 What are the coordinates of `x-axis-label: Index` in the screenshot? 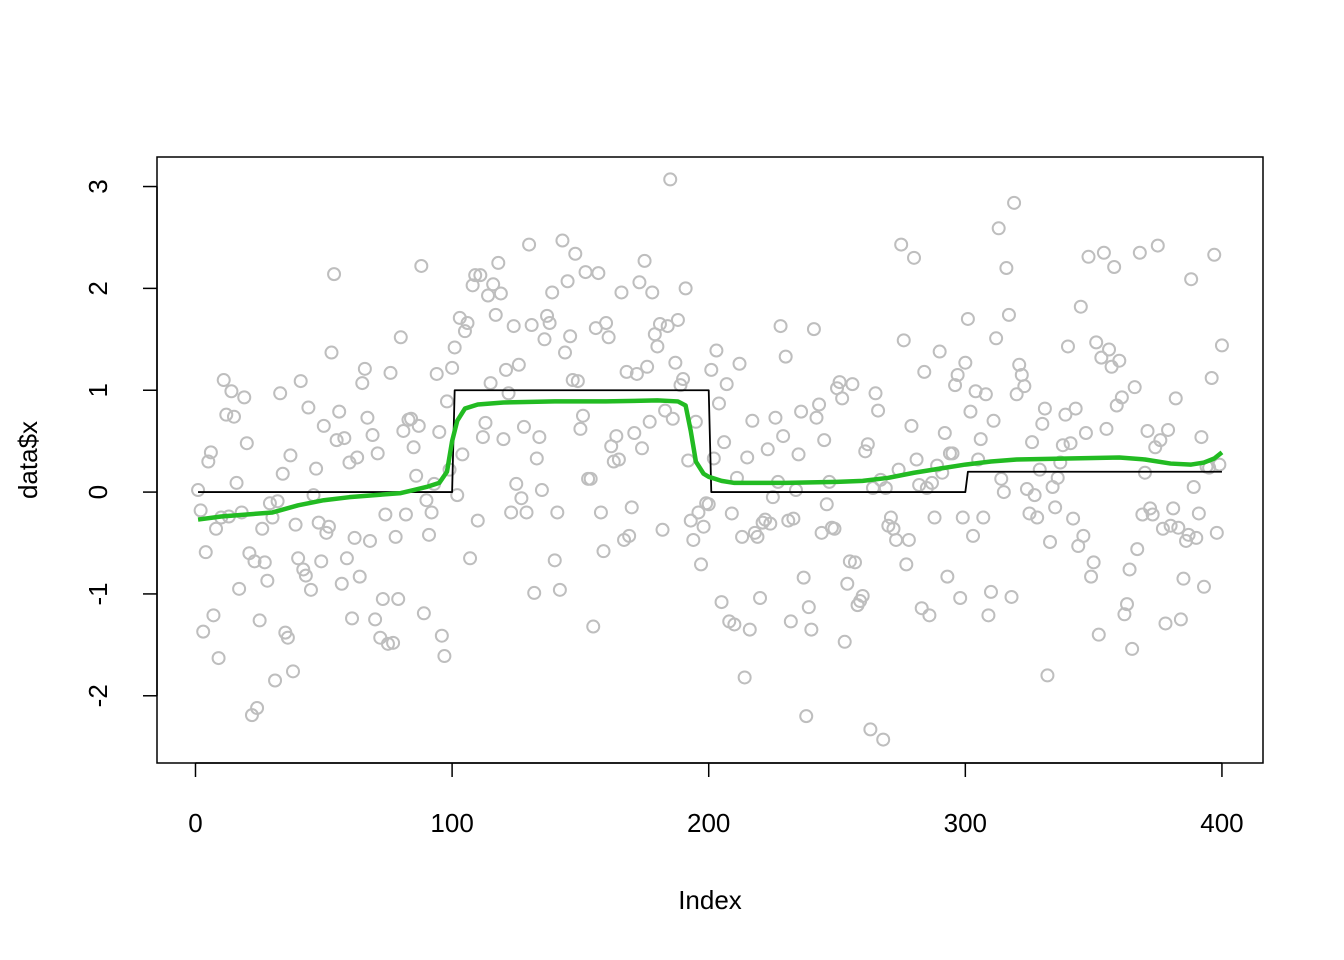 It's located at (710, 900).